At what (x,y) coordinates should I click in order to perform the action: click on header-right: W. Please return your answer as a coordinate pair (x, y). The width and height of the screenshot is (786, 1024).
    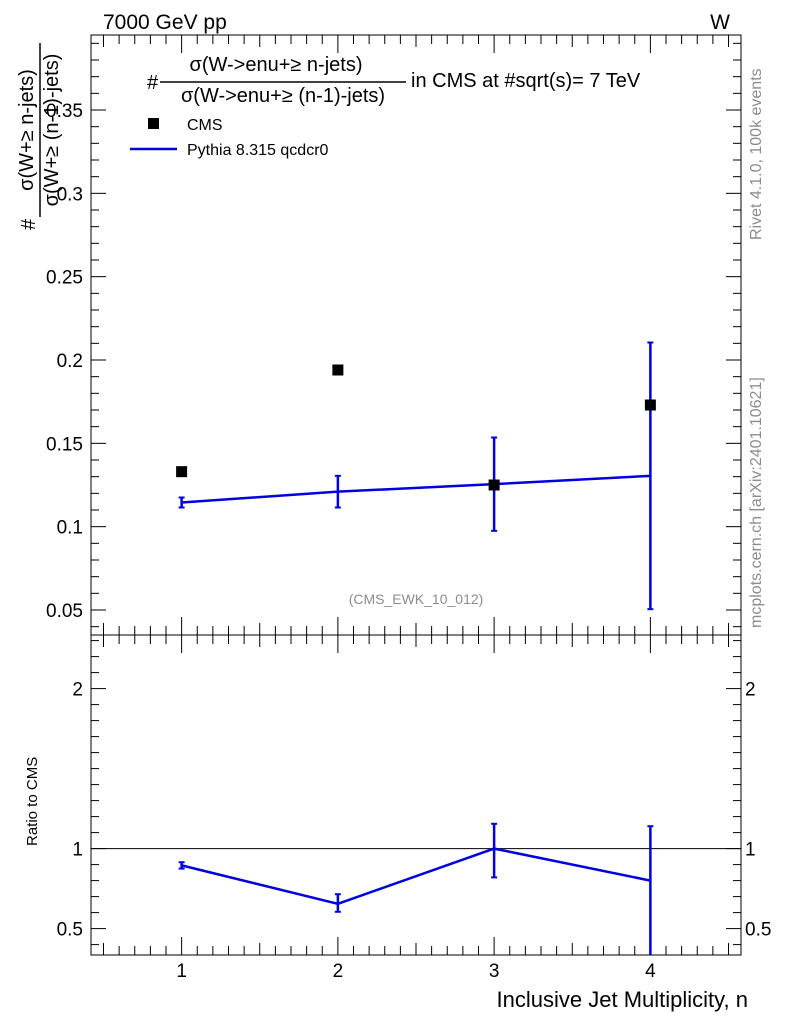
    Looking at the image, I should click on (720, 22).